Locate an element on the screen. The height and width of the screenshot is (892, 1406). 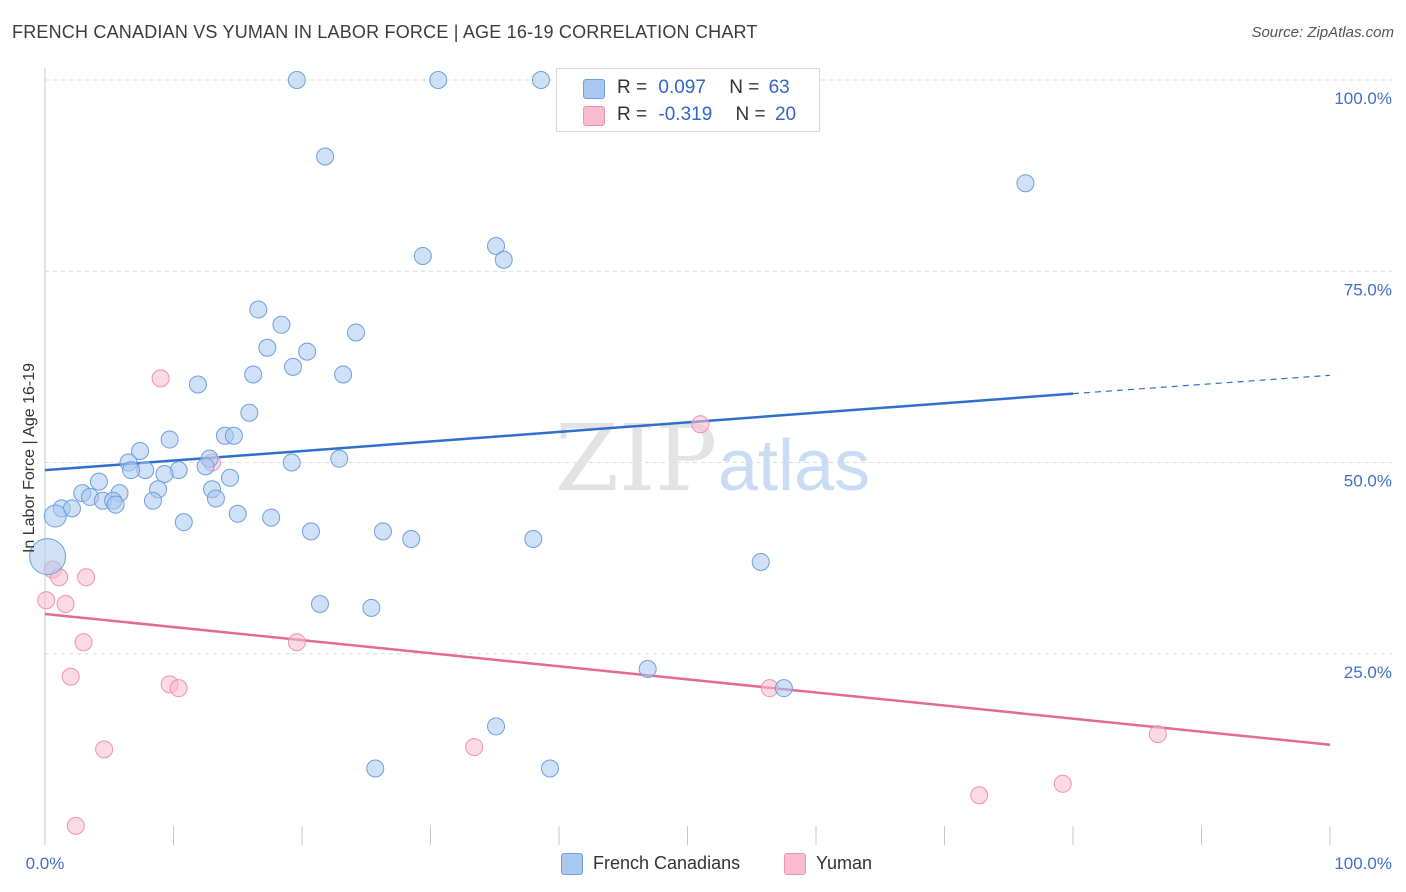
bottom-legend-swatch-pink is located at coordinates (795, 864).